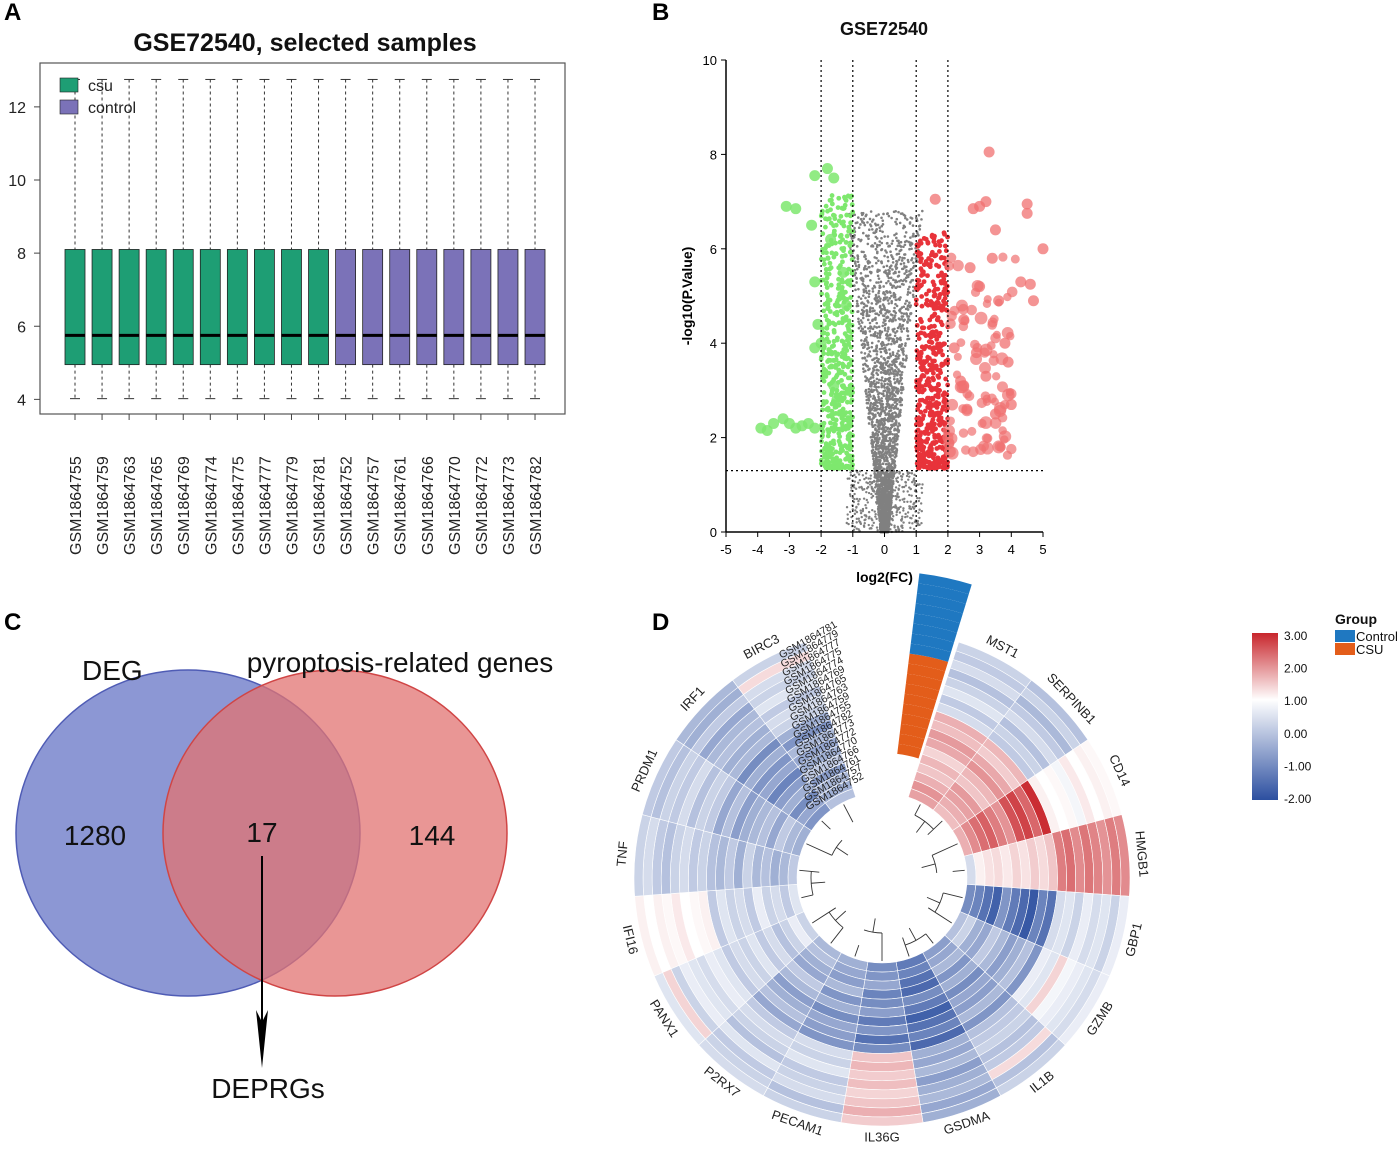 The width and height of the screenshot is (1400, 1174). Describe the element at coordinates (1011, 549) in the screenshot. I see `x-tick-label: 4` at that location.